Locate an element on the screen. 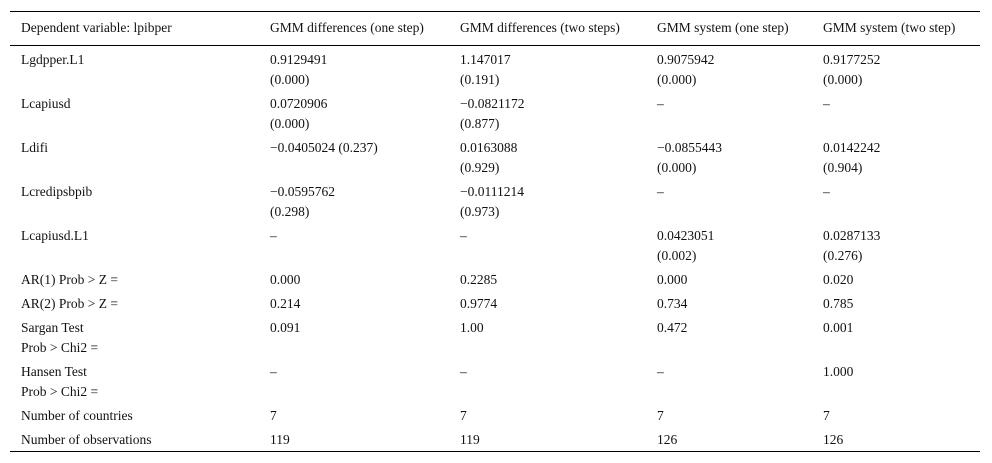  cell-coefficient: 1.00 is located at coordinates (472, 327).